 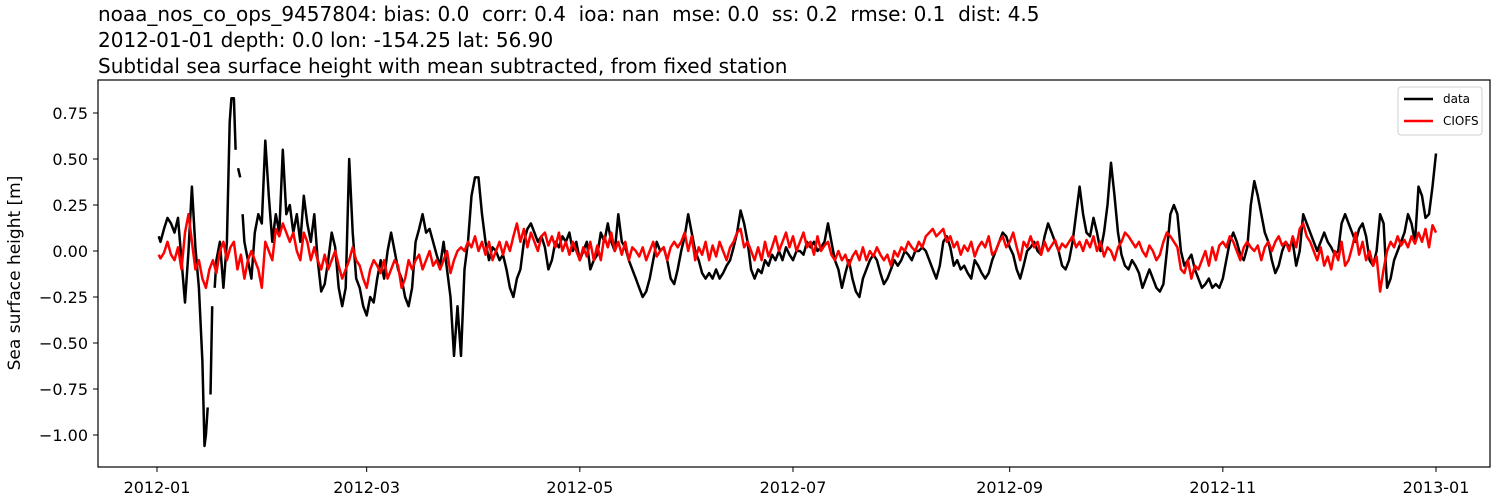 I want to click on legend-label-data: data, so click(x=1456, y=99).